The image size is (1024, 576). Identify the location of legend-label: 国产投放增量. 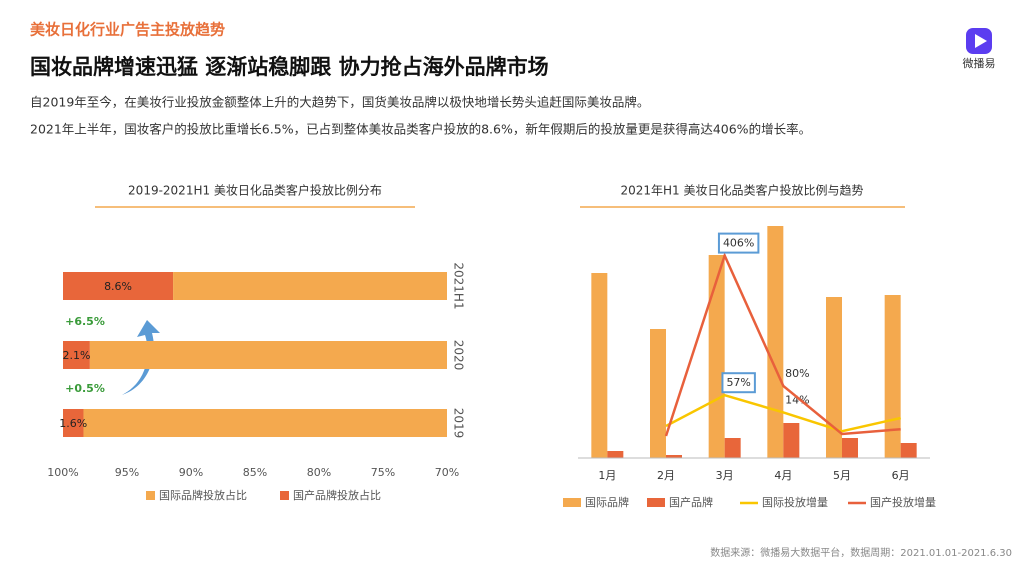
(903, 502).